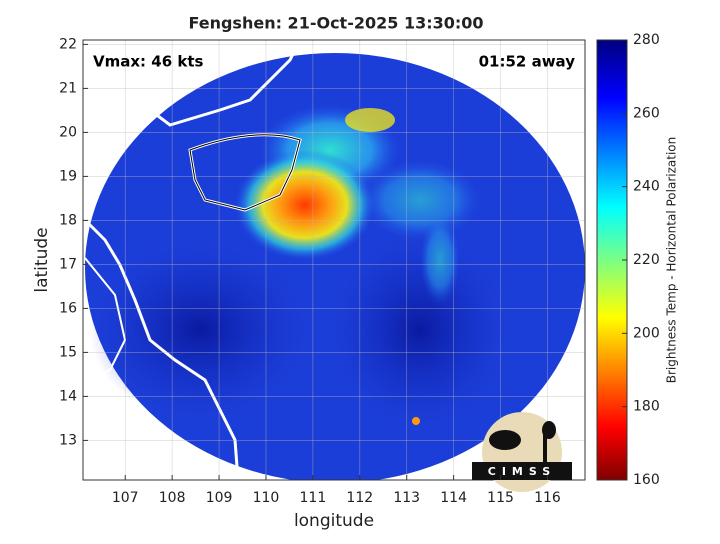  What do you see at coordinates (68, 132) in the screenshot?
I see `y-tick-label: 20` at bounding box center [68, 132].